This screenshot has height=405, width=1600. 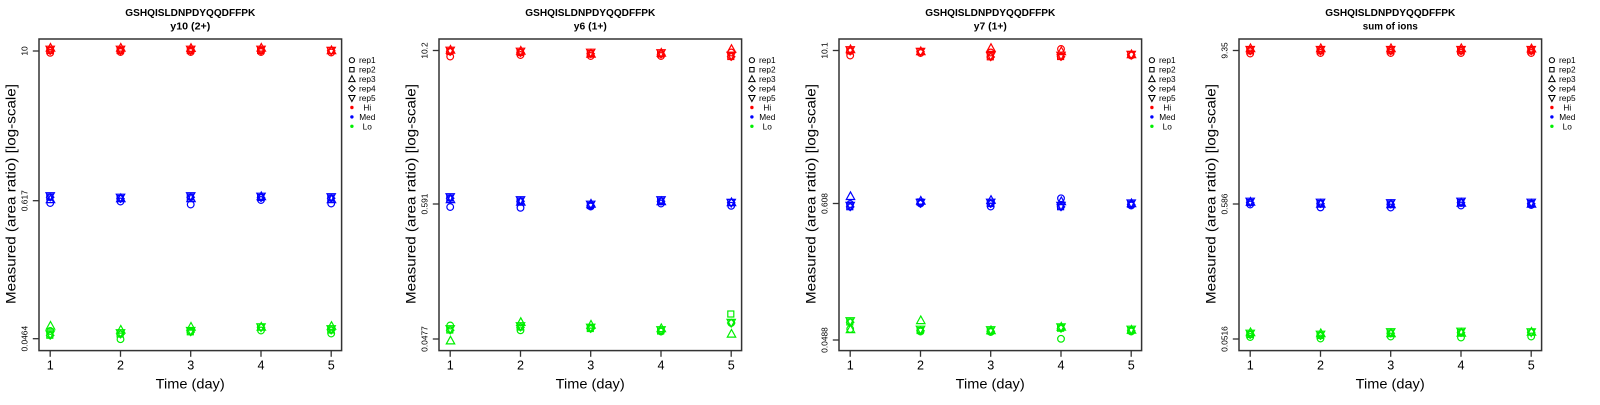 What do you see at coordinates (425, 50) in the screenshot?
I see `svg-text: 10.2` at bounding box center [425, 50].